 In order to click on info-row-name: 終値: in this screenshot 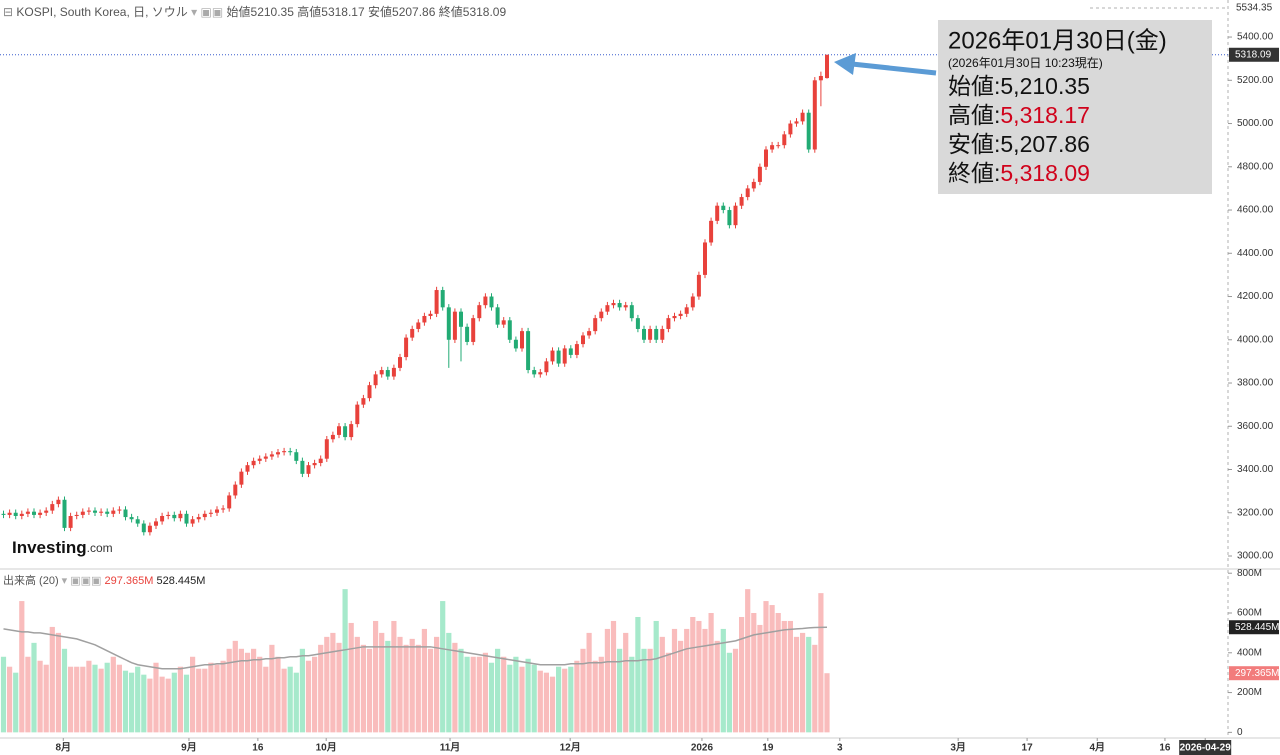, I will do `click(974, 173)`.